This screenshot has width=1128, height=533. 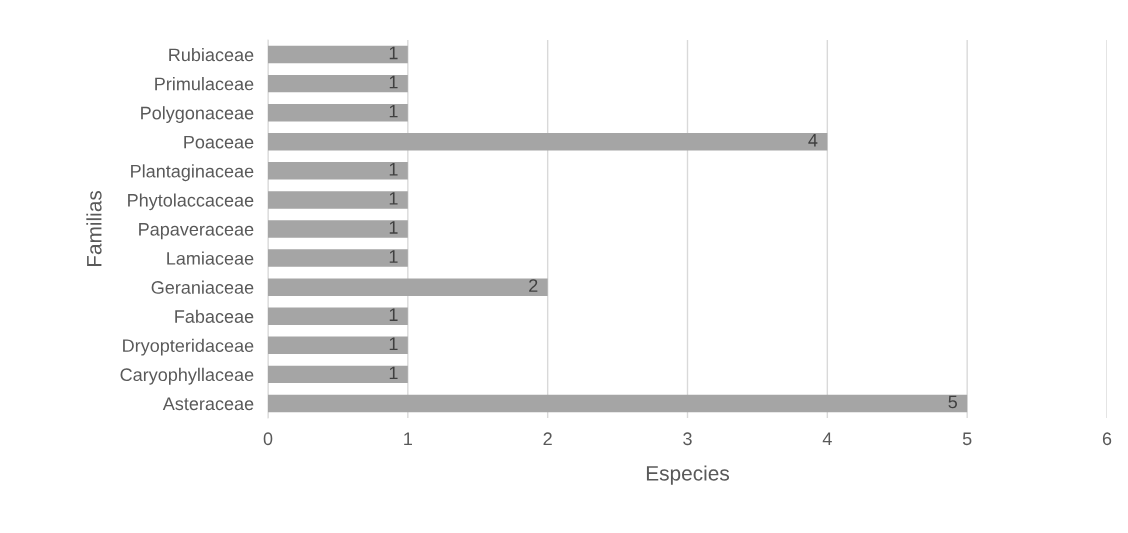 I want to click on y-tick-label: Fabaceae, so click(x=214, y=316).